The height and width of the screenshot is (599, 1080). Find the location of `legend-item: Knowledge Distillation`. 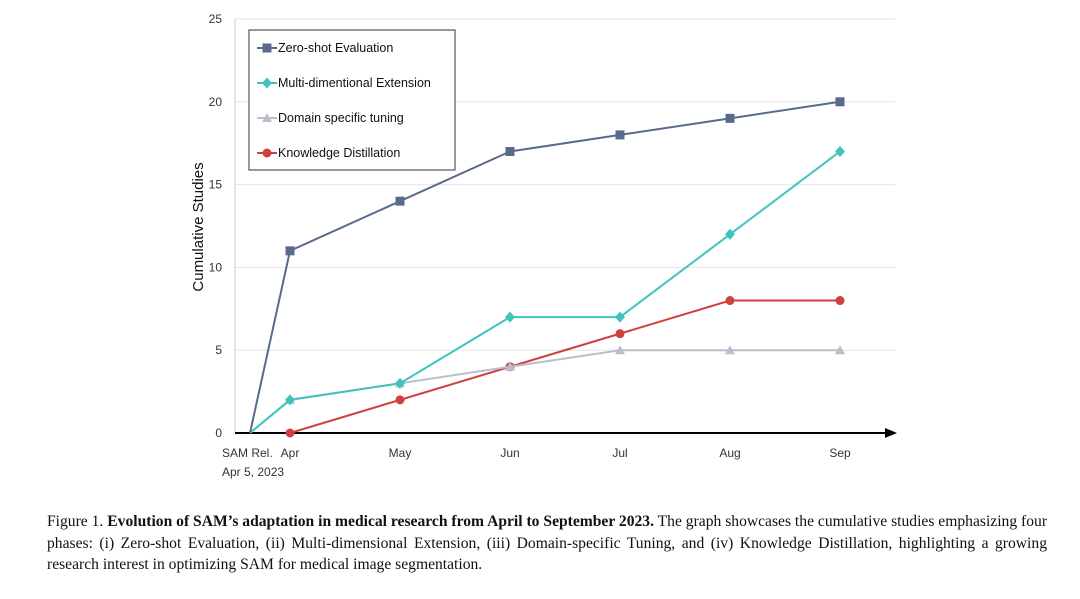

legend-item: Knowledge Distillation is located at coordinates (328, 153).